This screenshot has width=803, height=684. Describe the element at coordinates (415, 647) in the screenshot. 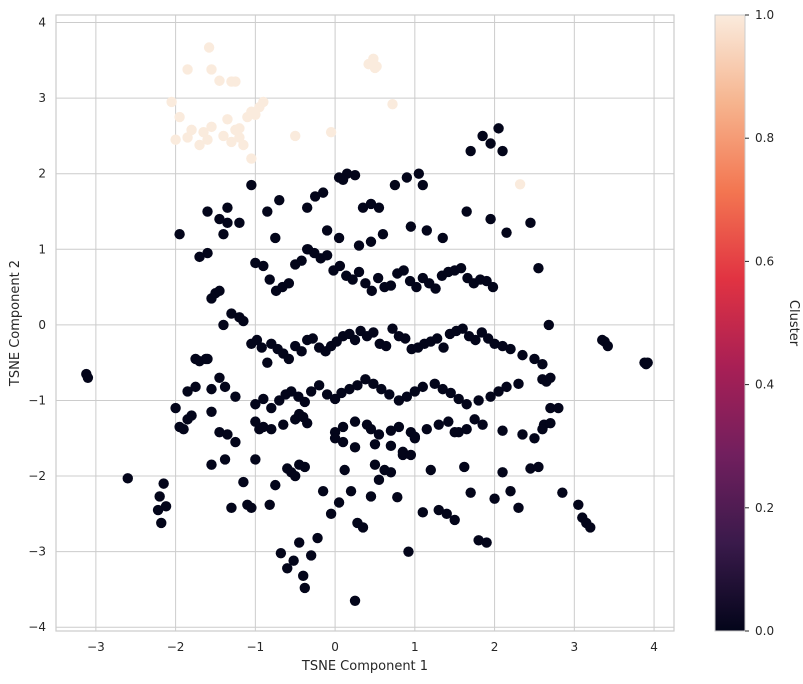

I see `x-tick-label: 1` at that location.